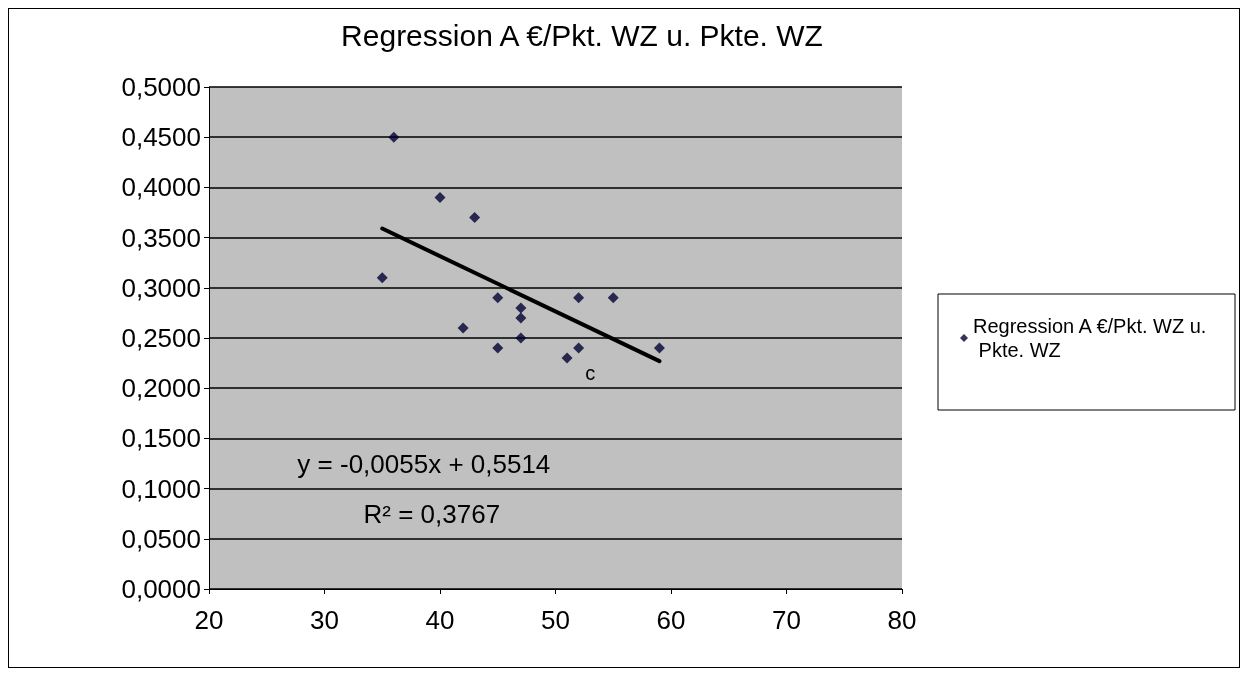 Image resolution: width=1248 pixels, height=676 pixels. I want to click on x-tick-label: 40, so click(440, 620).